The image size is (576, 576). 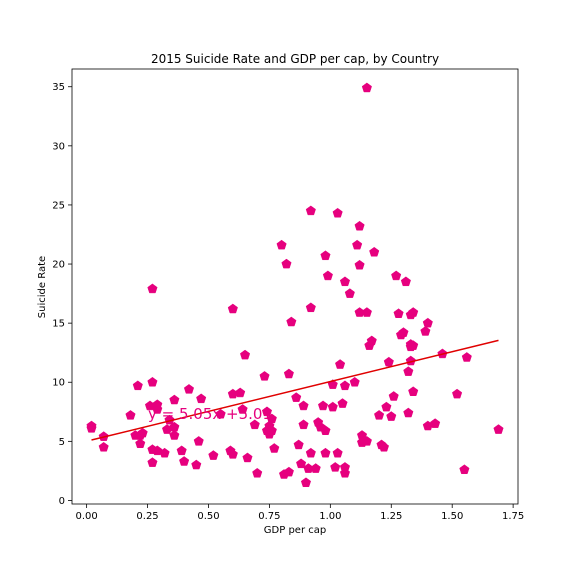 What do you see at coordinates (86, 516) in the screenshot?
I see `x-tick-label: 0.00` at bounding box center [86, 516].